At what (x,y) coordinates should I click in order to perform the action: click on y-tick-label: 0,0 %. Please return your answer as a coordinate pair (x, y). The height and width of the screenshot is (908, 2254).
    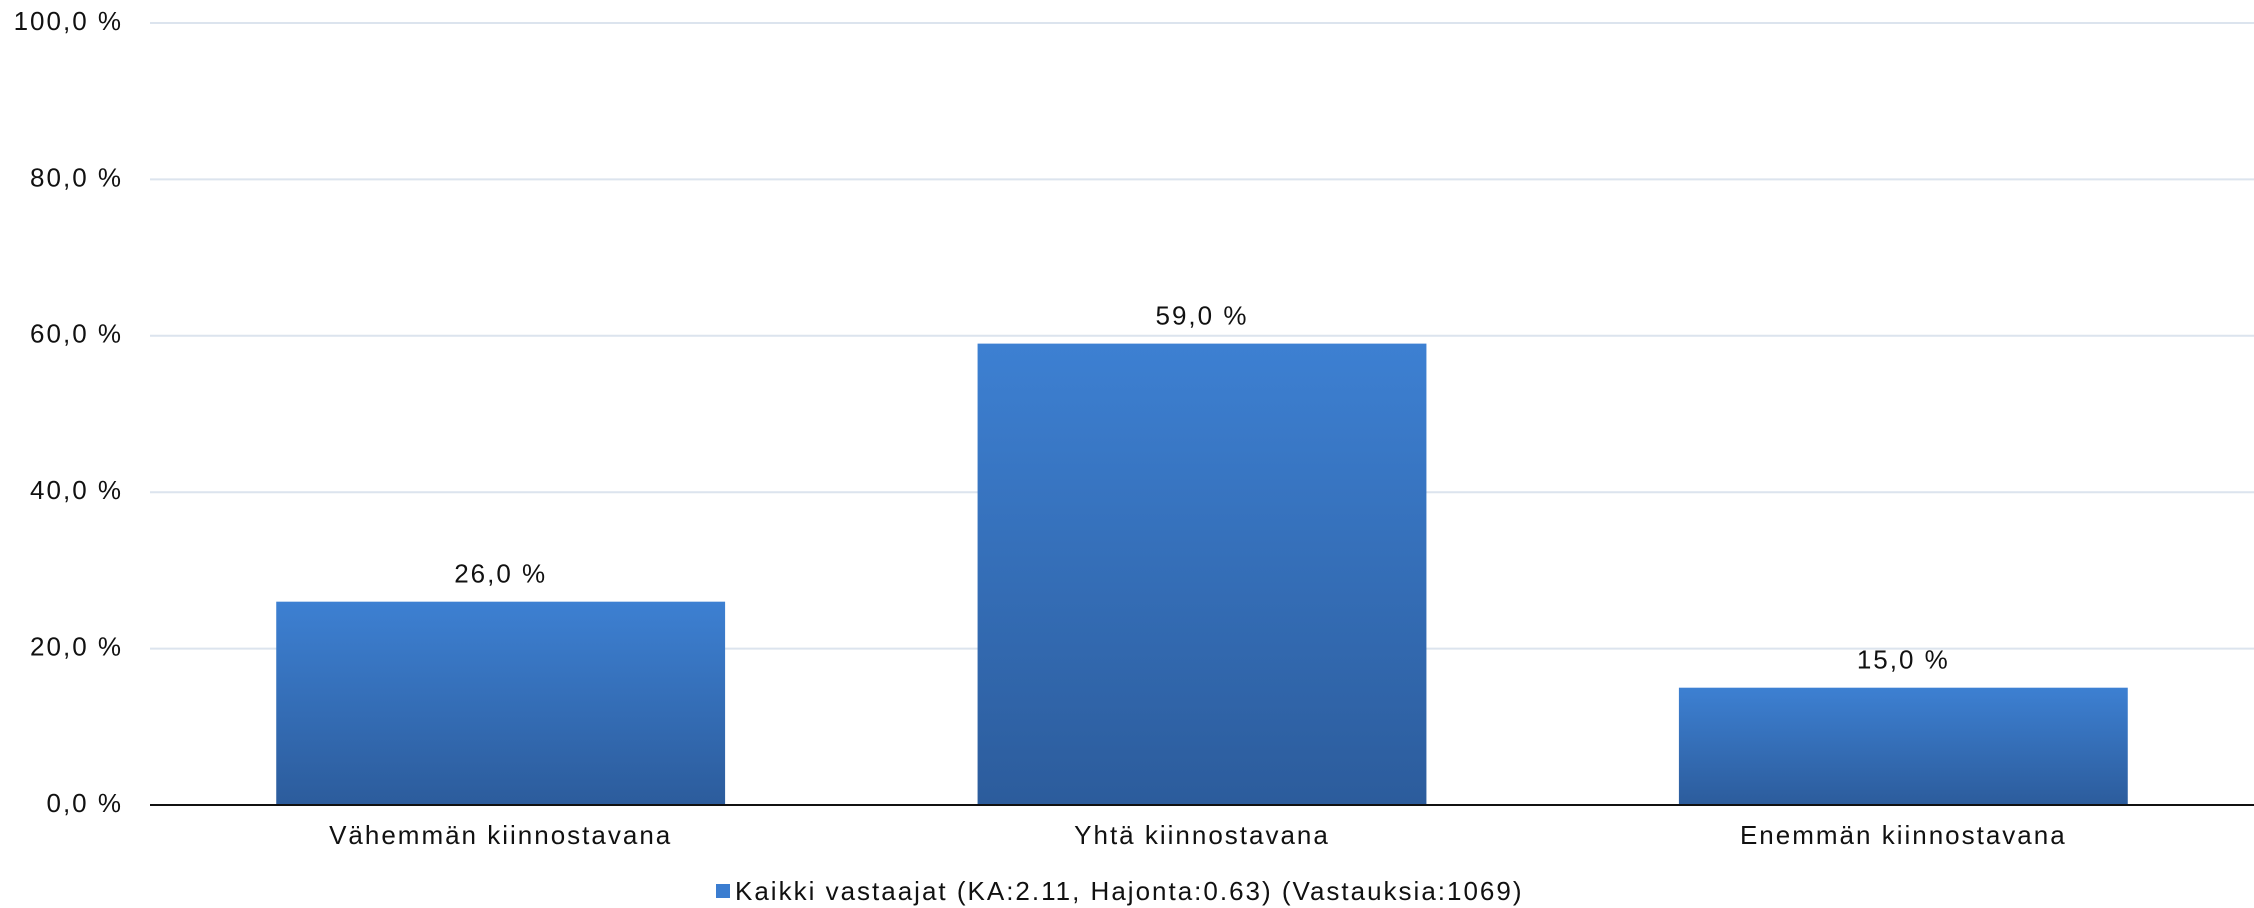
    Looking at the image, I should click on (85, 803).